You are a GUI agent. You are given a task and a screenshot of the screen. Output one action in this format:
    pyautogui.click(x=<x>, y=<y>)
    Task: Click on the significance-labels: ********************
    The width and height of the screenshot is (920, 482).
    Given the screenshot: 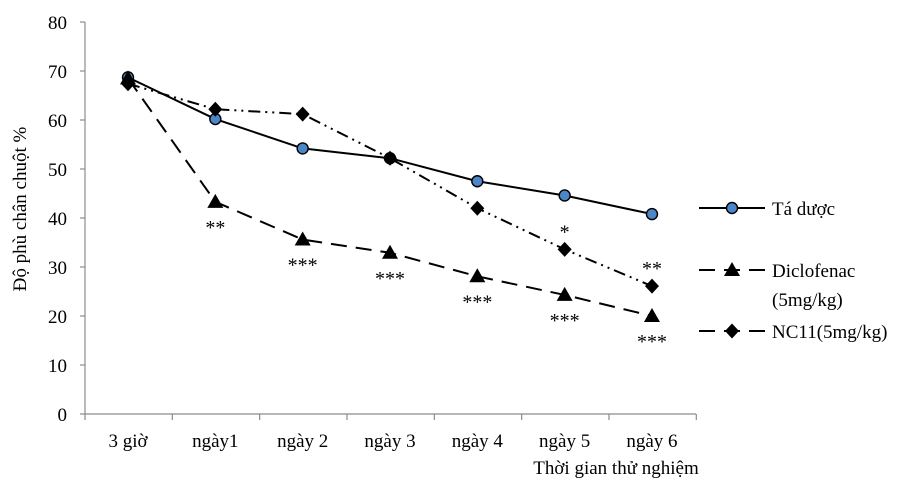 What is the action you would take?
    pyautogui.click(x=436, y=285)
    